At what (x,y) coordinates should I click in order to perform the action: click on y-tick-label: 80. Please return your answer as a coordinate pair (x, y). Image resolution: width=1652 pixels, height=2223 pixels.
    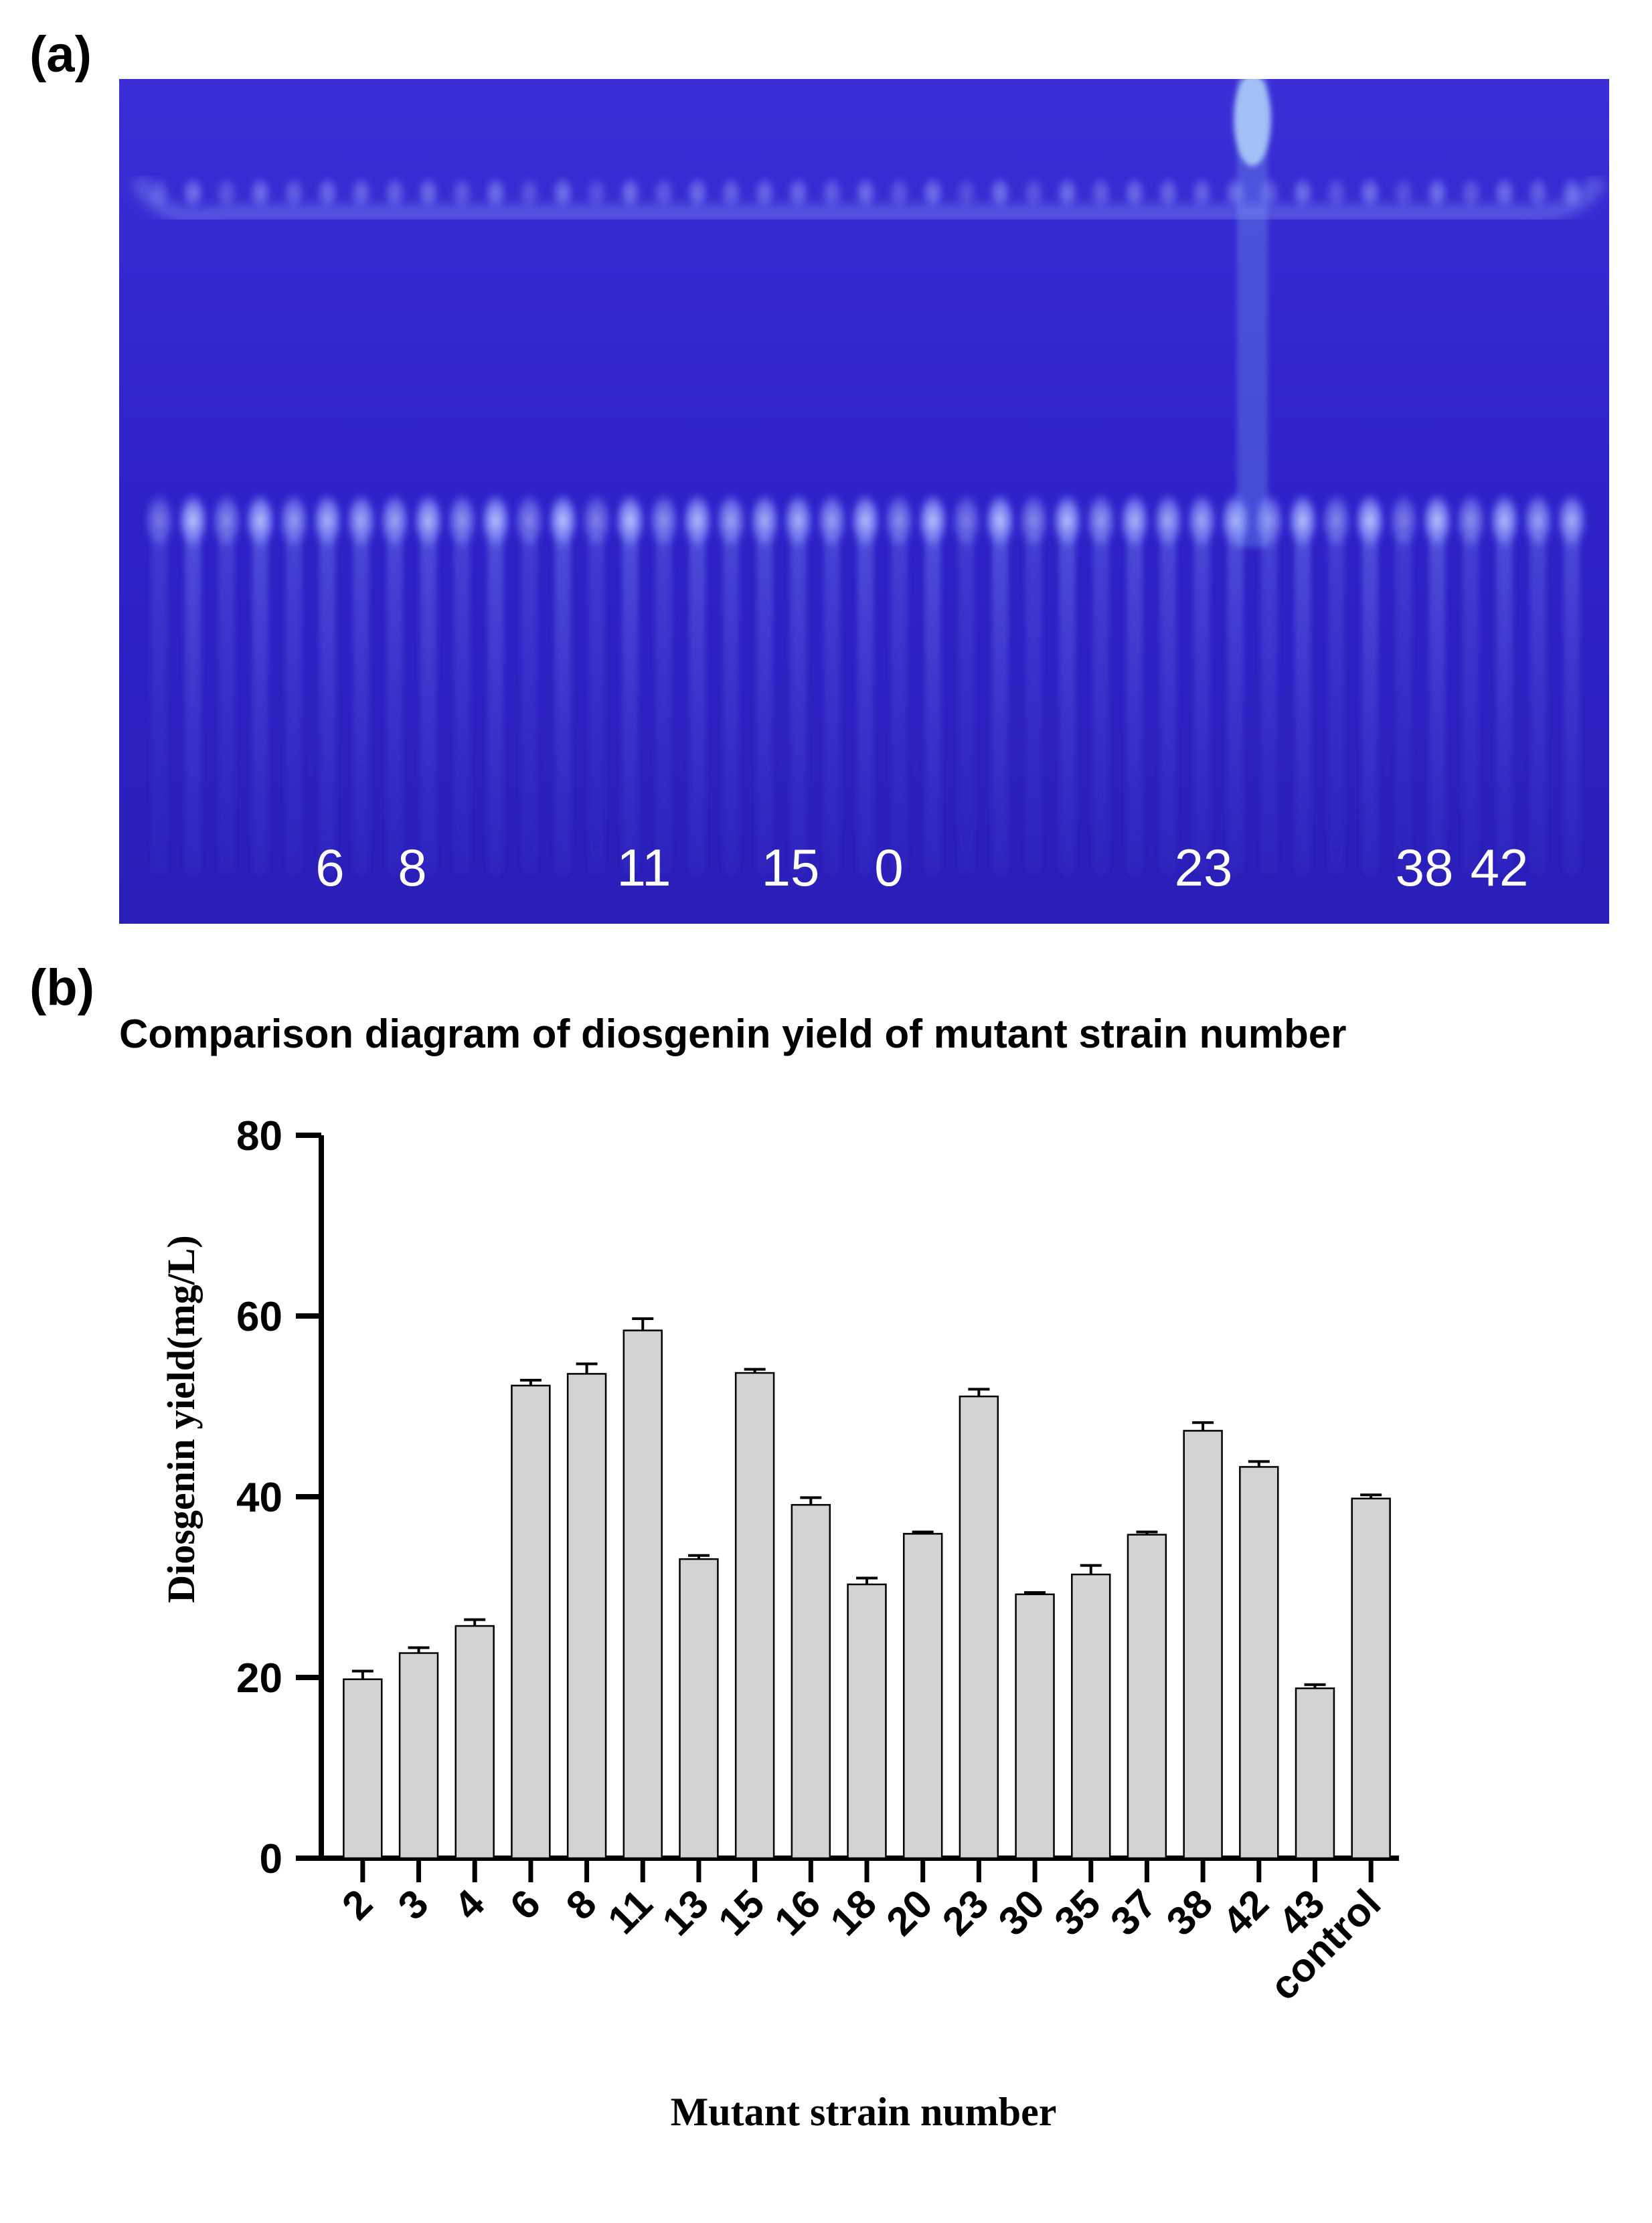
    Looking at the image, I should click on (259, 1136).